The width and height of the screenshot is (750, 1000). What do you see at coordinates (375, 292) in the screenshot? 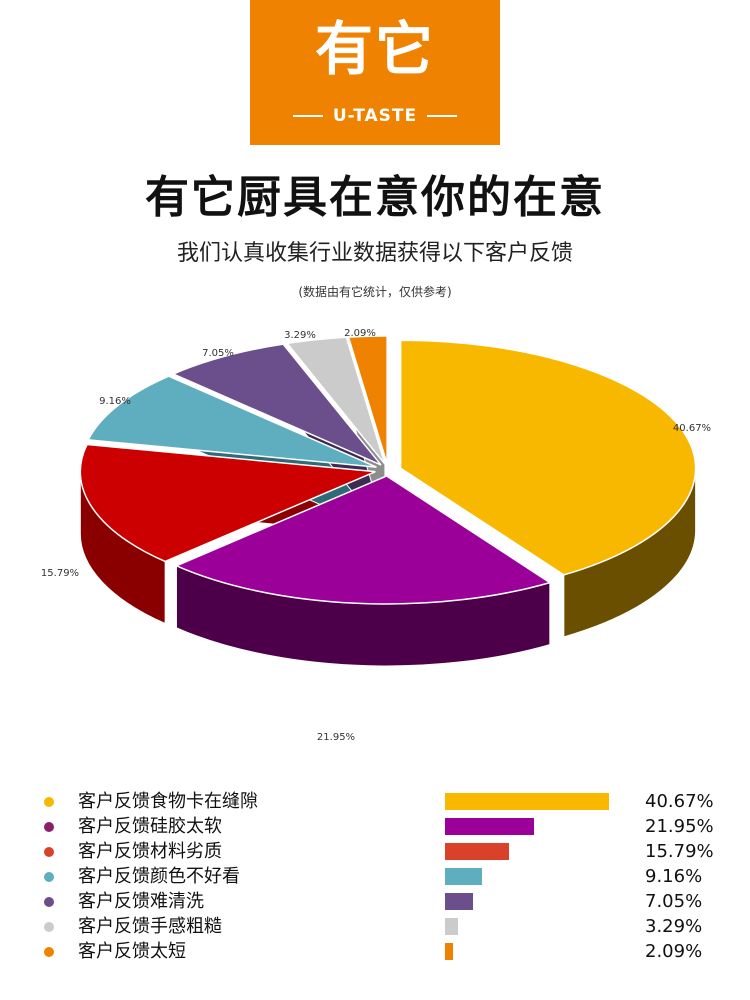
I see `data-source-note: (数据由有它统计，仅供参考)` at bounding box center [375, 292].